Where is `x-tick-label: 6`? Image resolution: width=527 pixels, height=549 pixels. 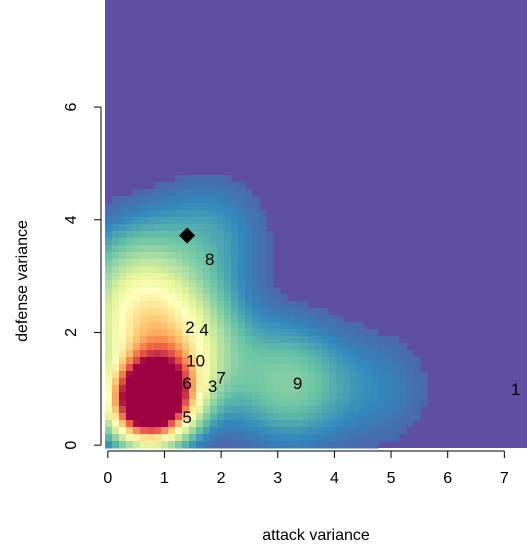 x-tick-label: 6 is located at coordinates (447, 478).